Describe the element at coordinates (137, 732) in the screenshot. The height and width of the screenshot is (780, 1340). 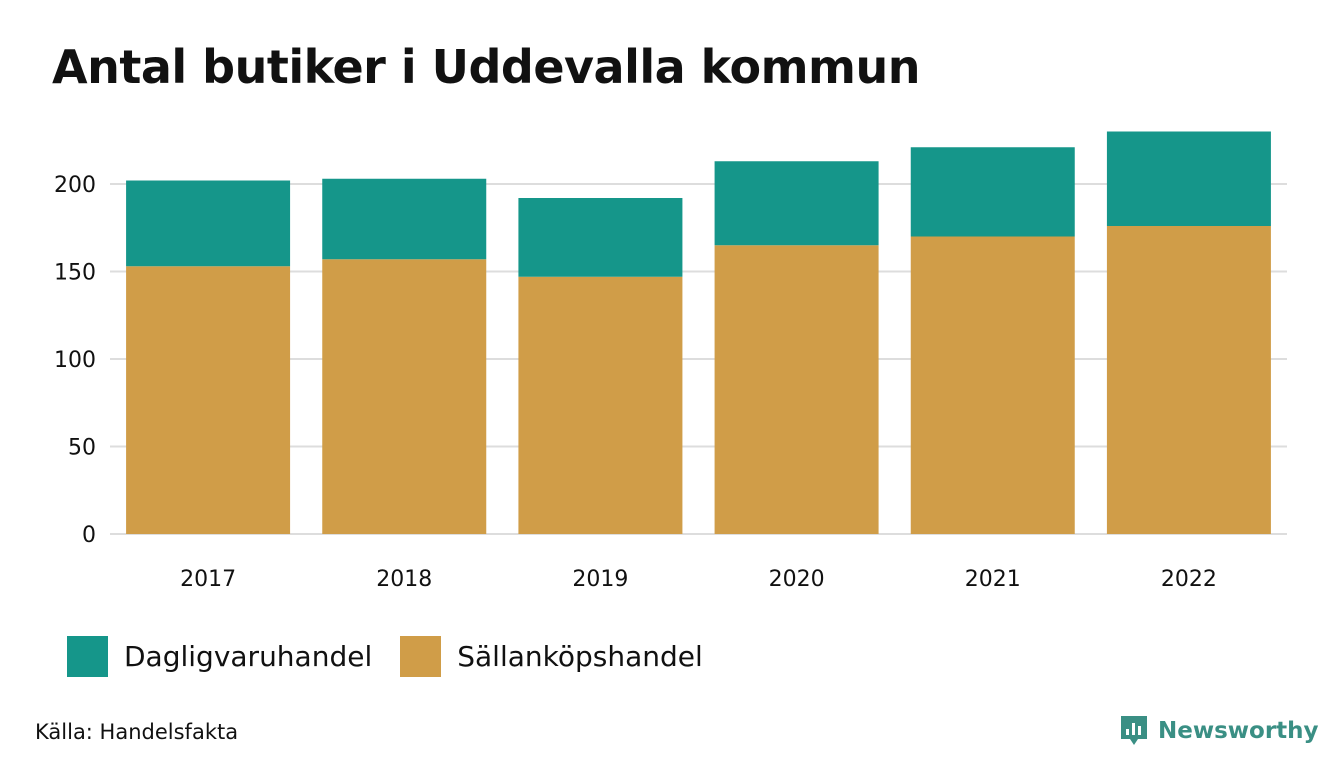
I see `source-note: Källa: Handelsfakta` at that location.